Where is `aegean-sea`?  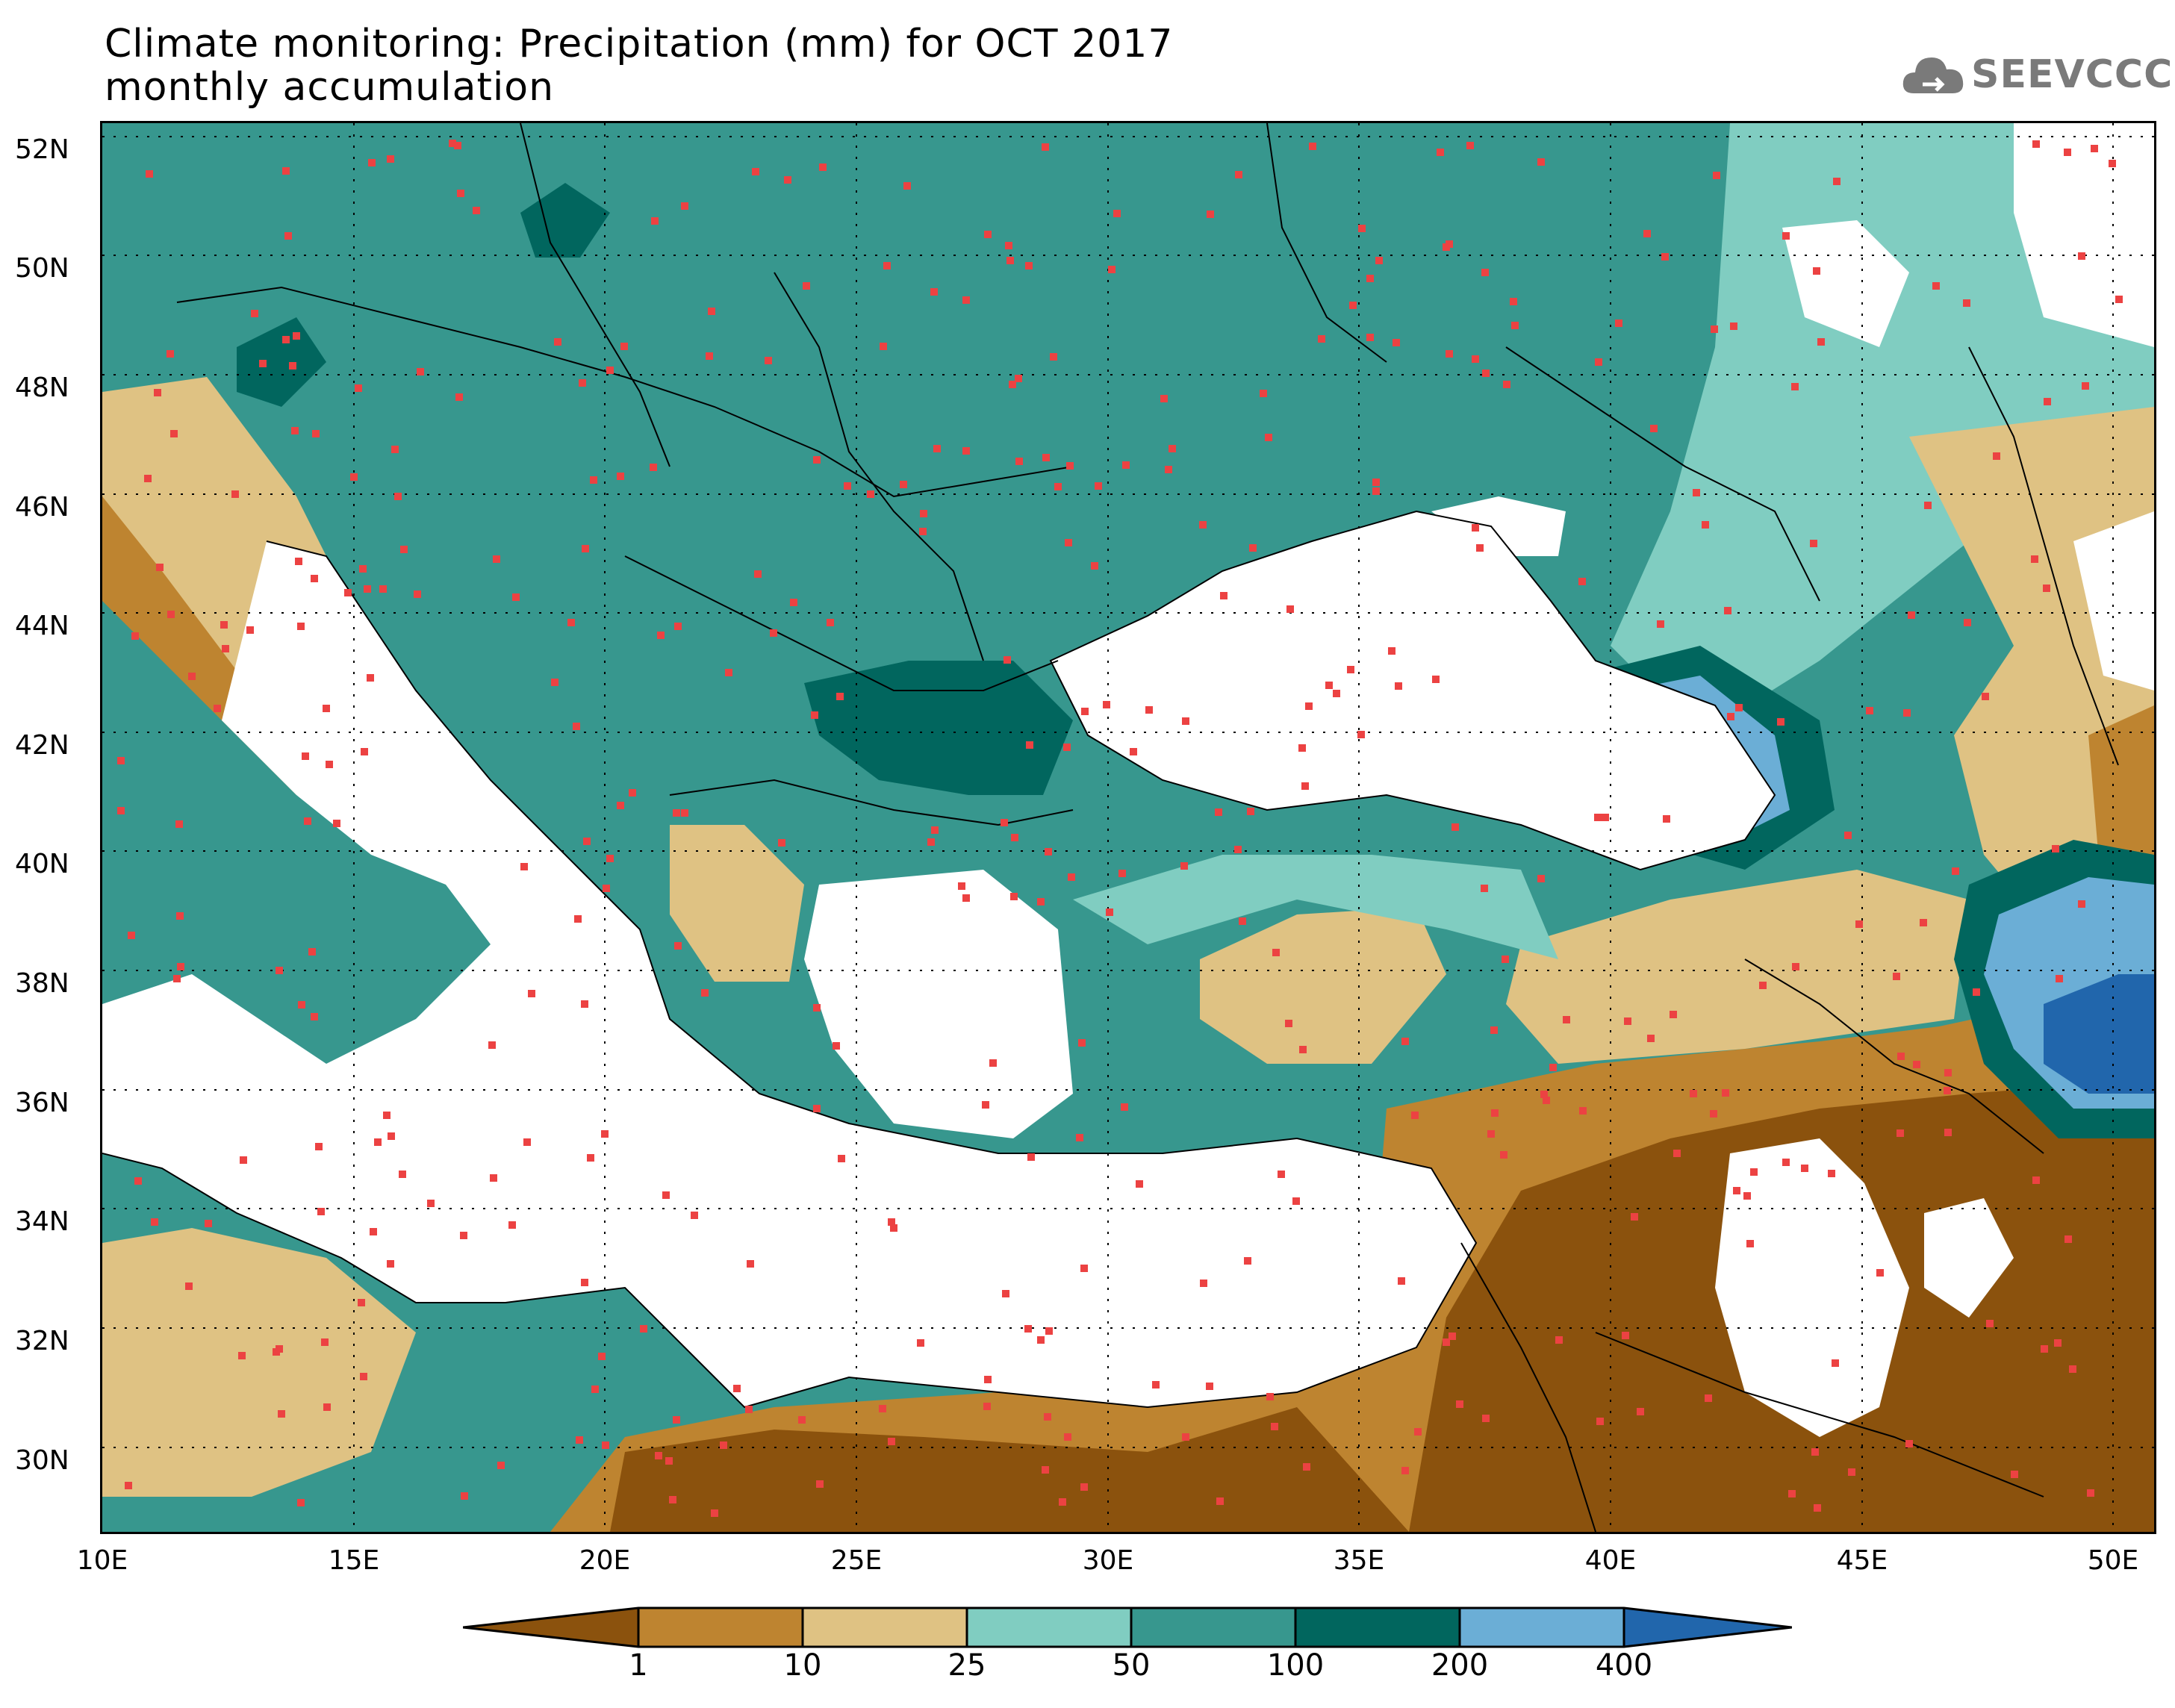 aegean-sea is located at coordinates (938, 1004).